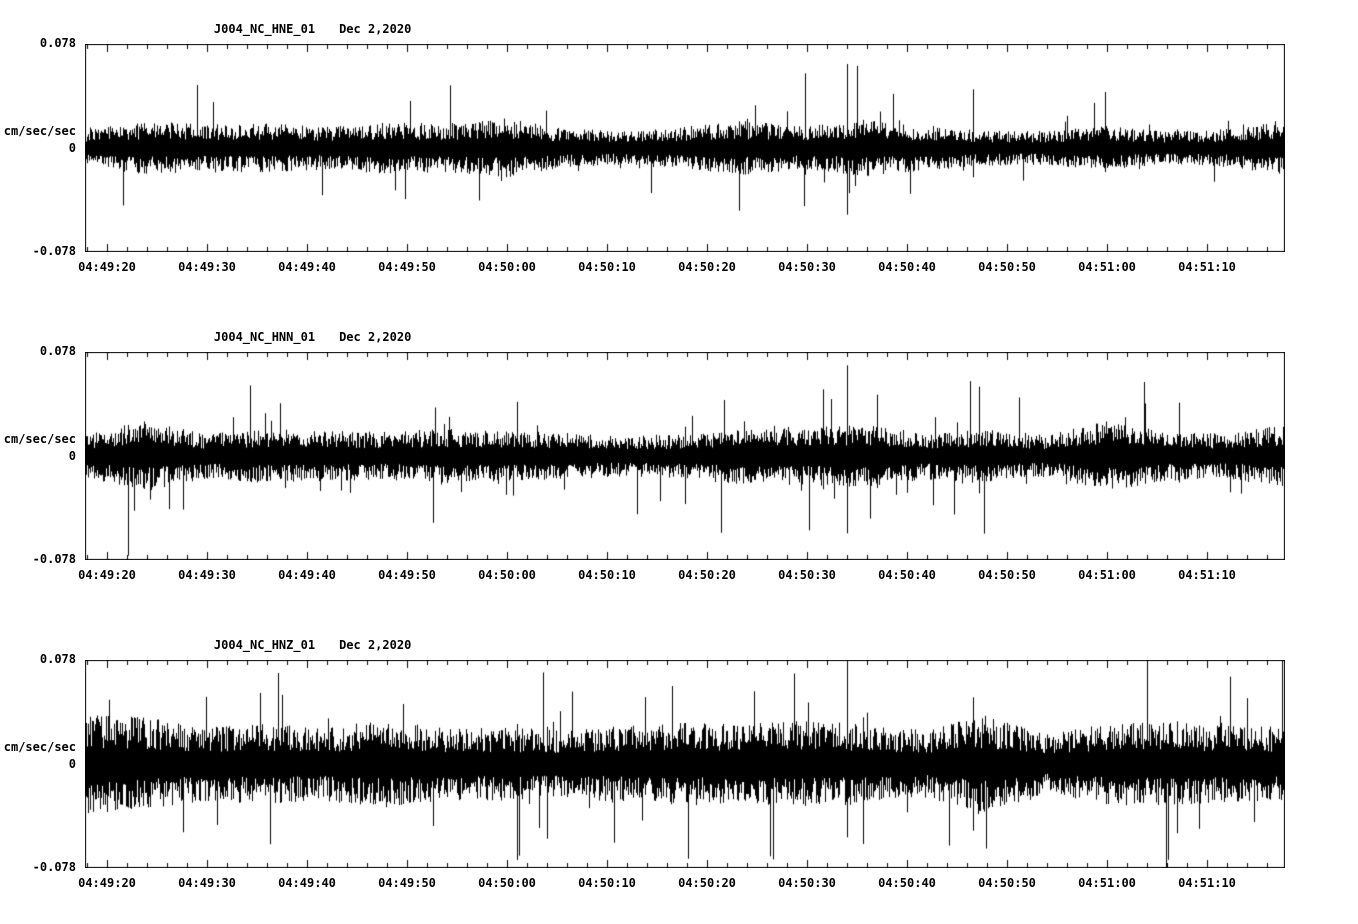  What do you see at coordinates (264, 29) in the screenshot?
I see `station-channel-label: J004_NC_HNE_01` at bounding box center [264, 29].